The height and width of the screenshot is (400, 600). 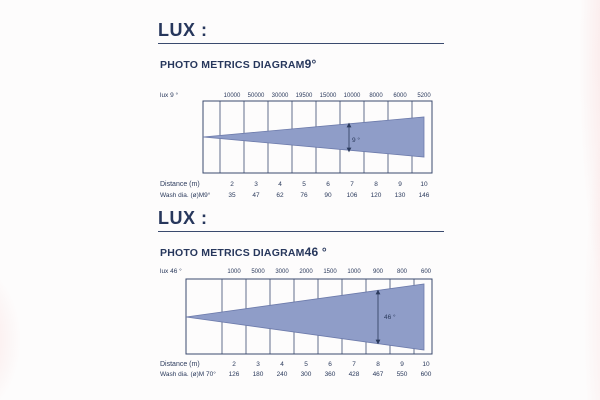 What do you see at coordinates (424, 195) in the screenshot?
I see `wash-value: 146` at bounding box center [424, 195].